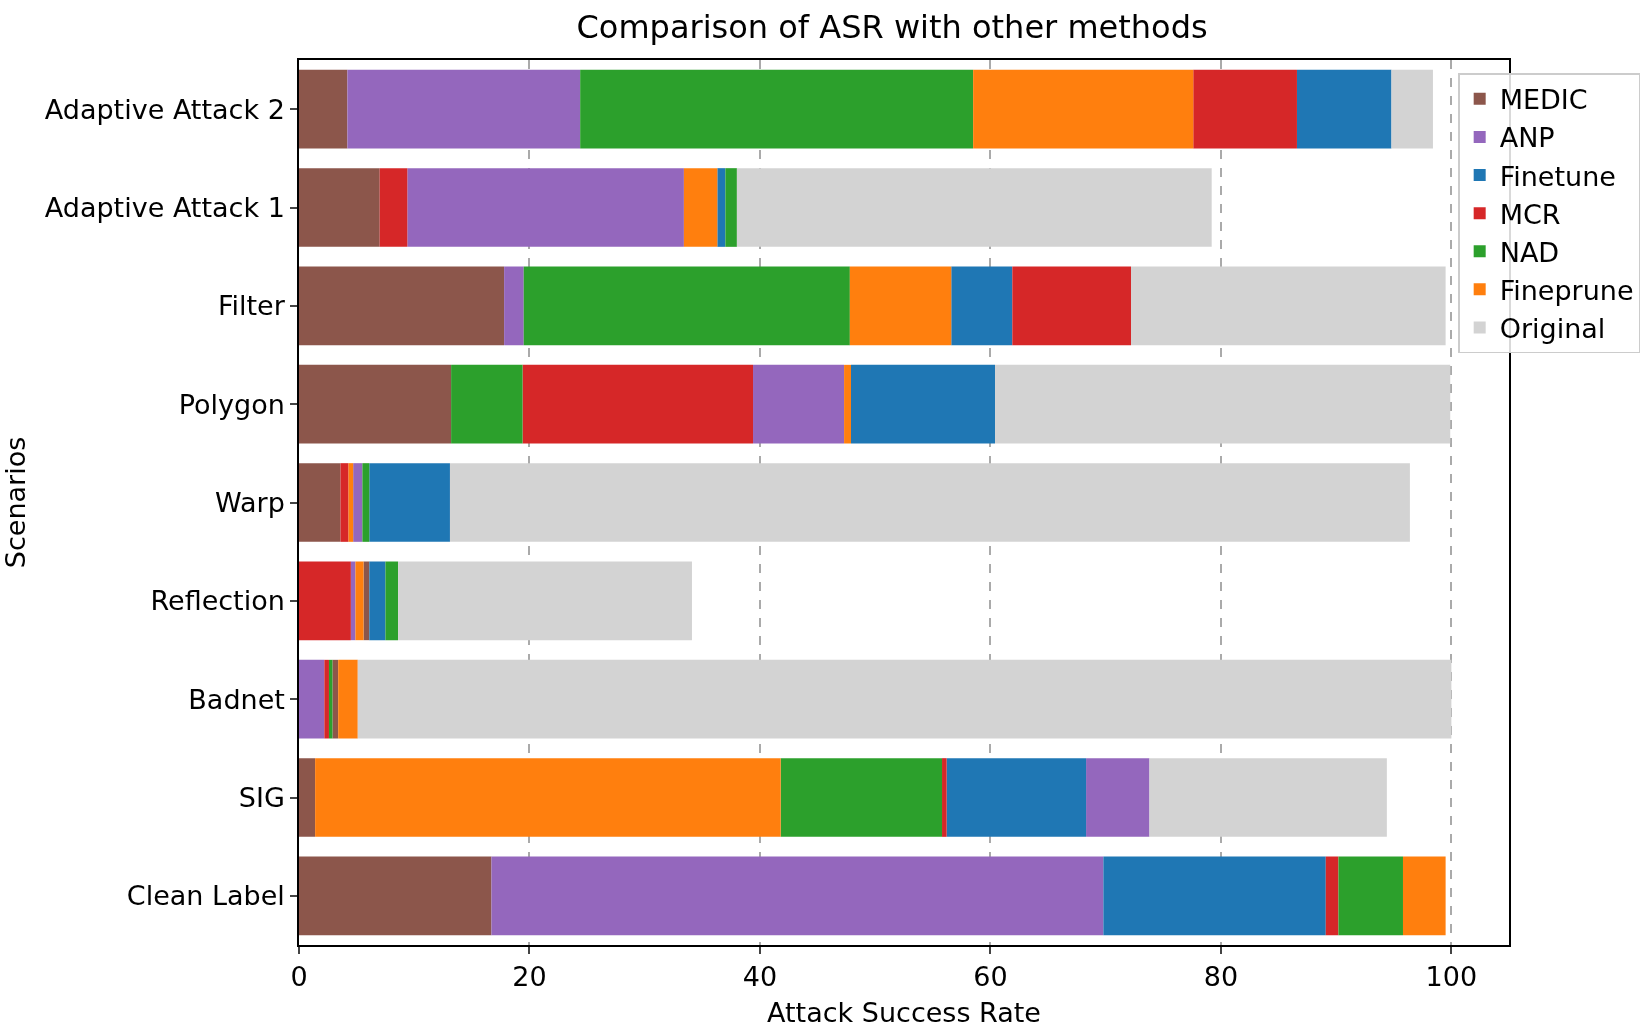 The image size is (1652, 1035). What do you see at coordinates (990, 977) in the screenshot?
I see `x-tick-label: 60` at bounding box center [990, 977].